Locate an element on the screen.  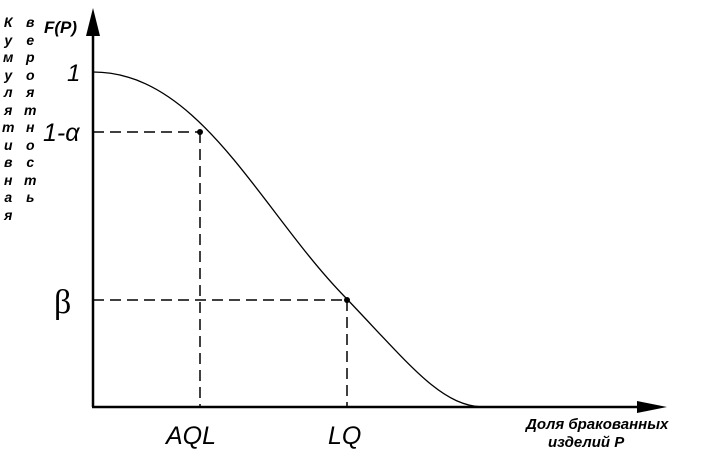
x-axis-label-line1: Доля бракованных is located at coordinates (596, 424).